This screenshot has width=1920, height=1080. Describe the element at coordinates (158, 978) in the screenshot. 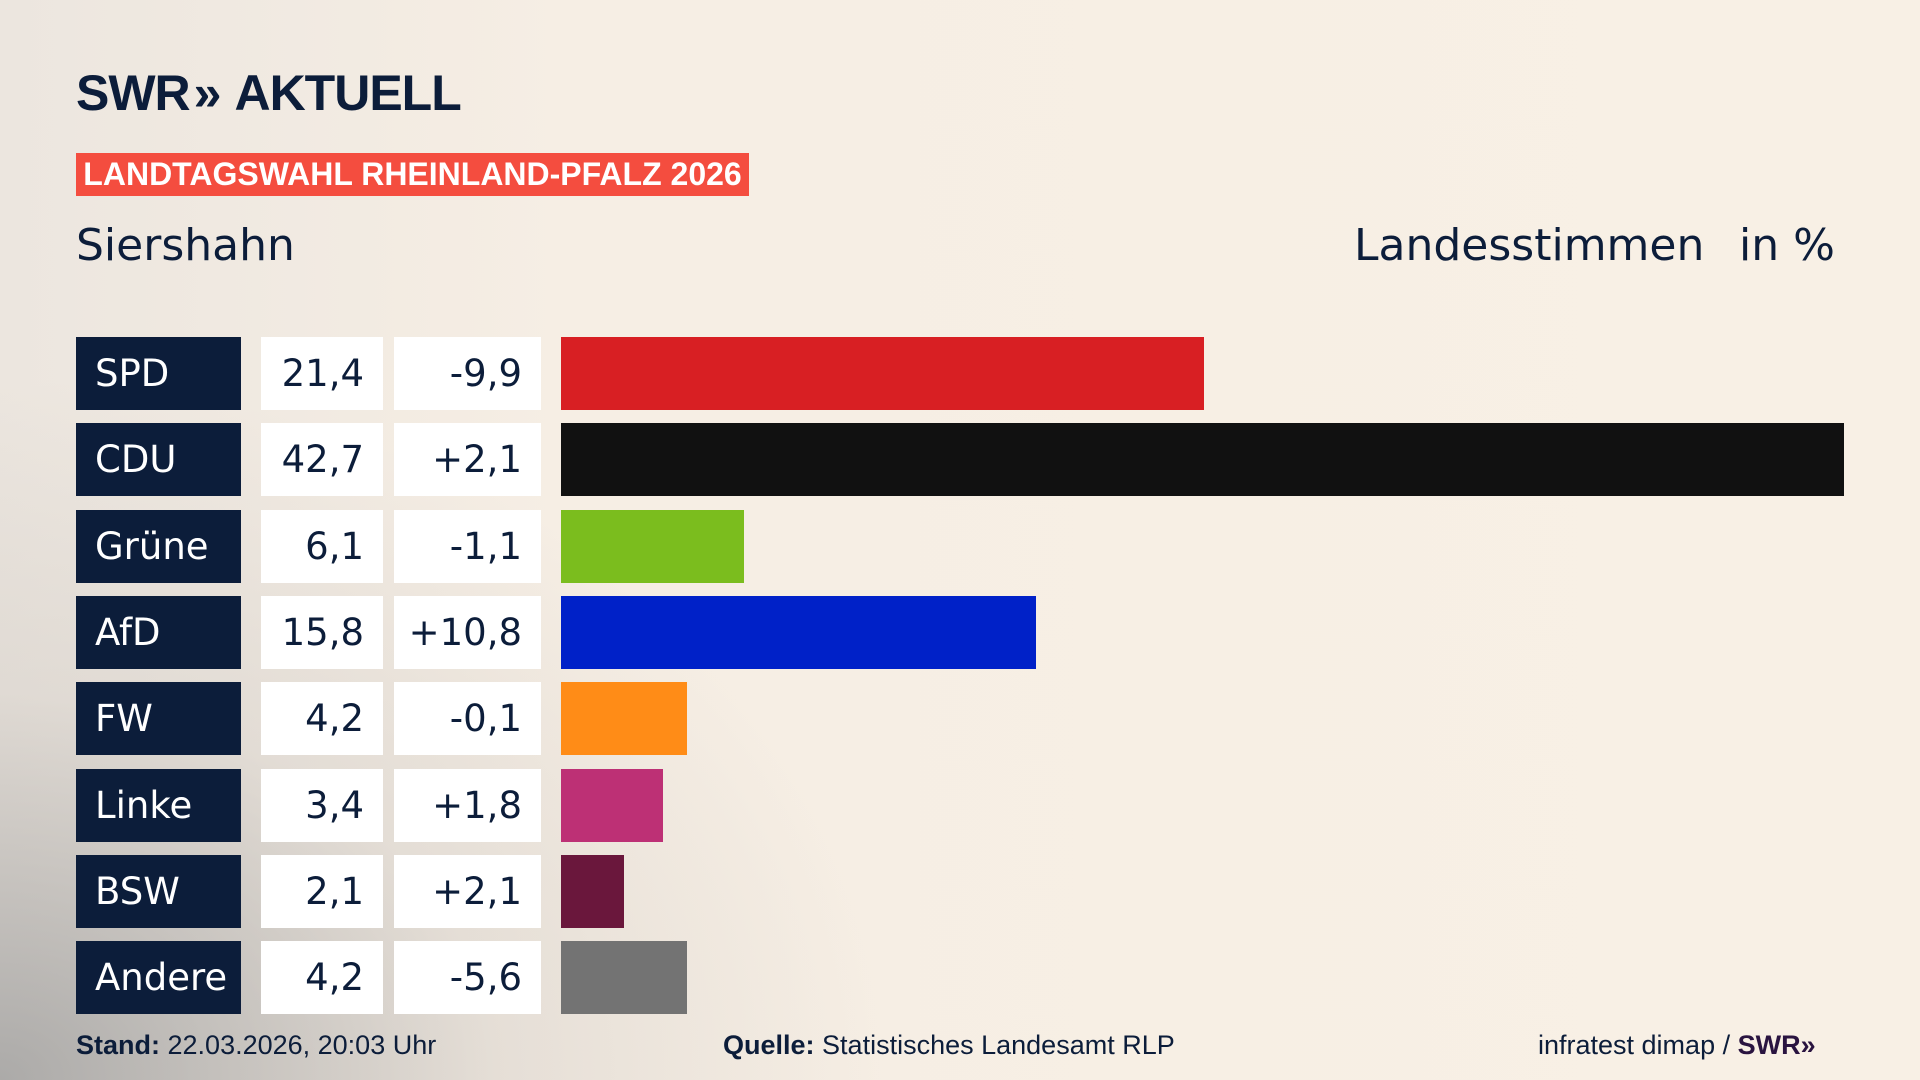

I see `party-label: Andere` at that location.